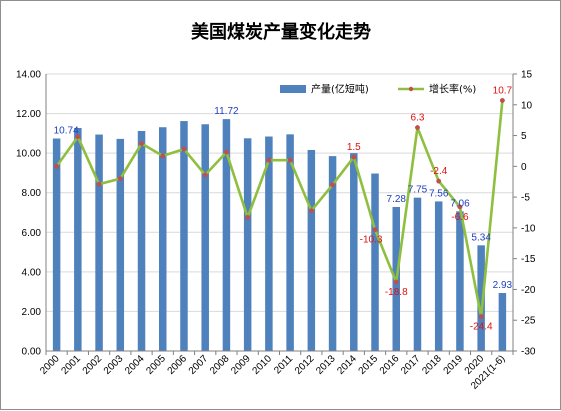 This screenshot has height=411, width=561. What do you see at coordinates (378, 89) in the screenshot?
I see `legend: 产量(亿短吨) 增长率(%)` at bounding box center [378, 89].